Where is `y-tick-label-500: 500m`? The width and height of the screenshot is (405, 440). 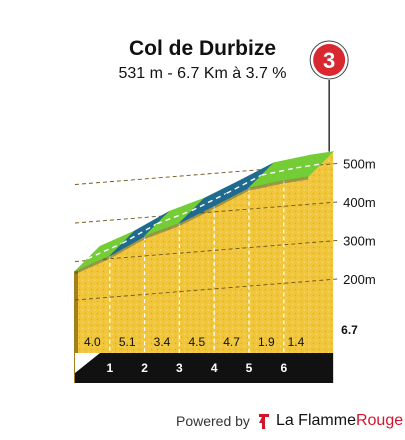 y-tick-label-500: 500m is located at coordinates (359, 164).